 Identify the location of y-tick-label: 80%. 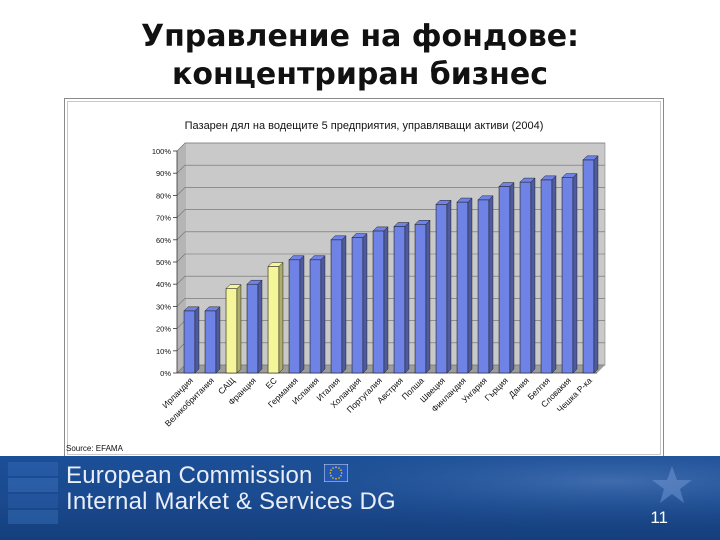
(163, 195).